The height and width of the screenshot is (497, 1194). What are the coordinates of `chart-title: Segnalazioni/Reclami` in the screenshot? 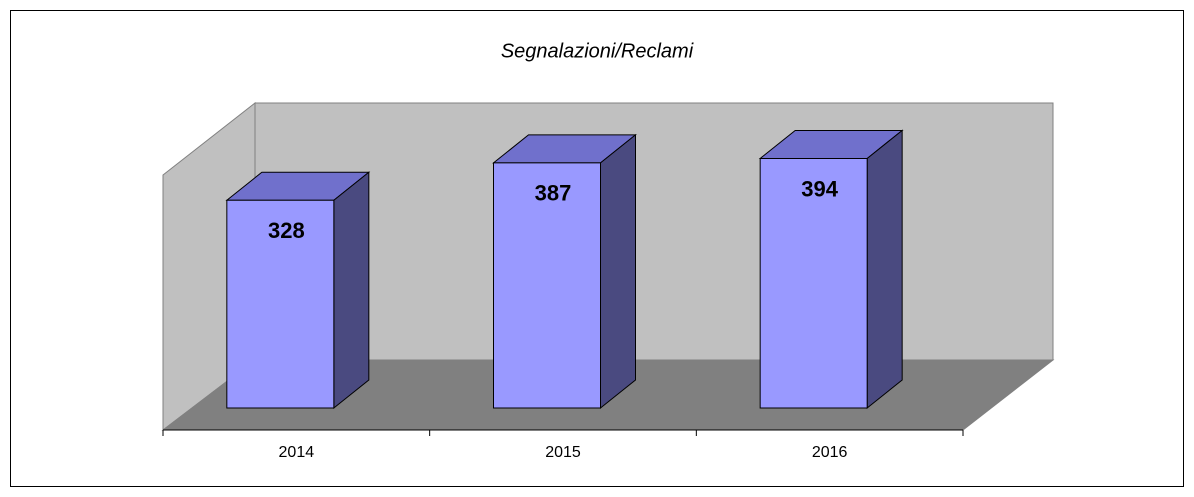 It's located at (597, 51).